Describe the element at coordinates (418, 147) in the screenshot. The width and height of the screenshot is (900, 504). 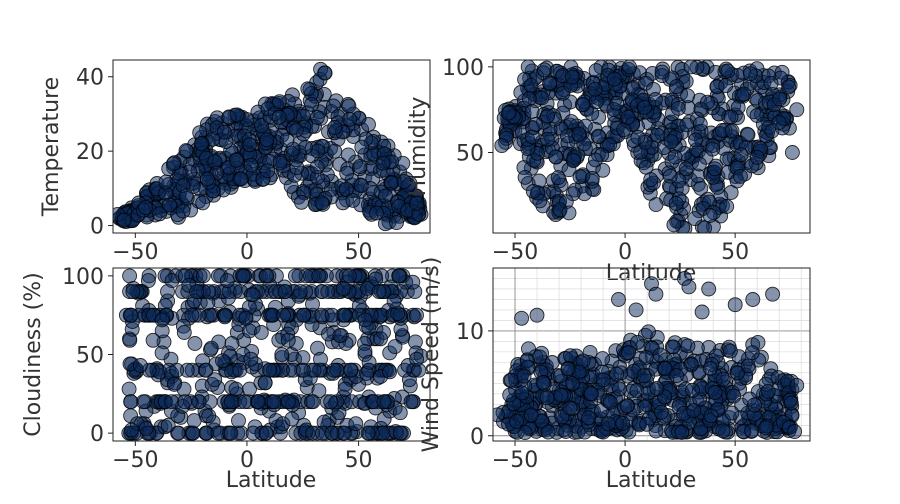
I see `y-axis-label: Humidity` at that location.